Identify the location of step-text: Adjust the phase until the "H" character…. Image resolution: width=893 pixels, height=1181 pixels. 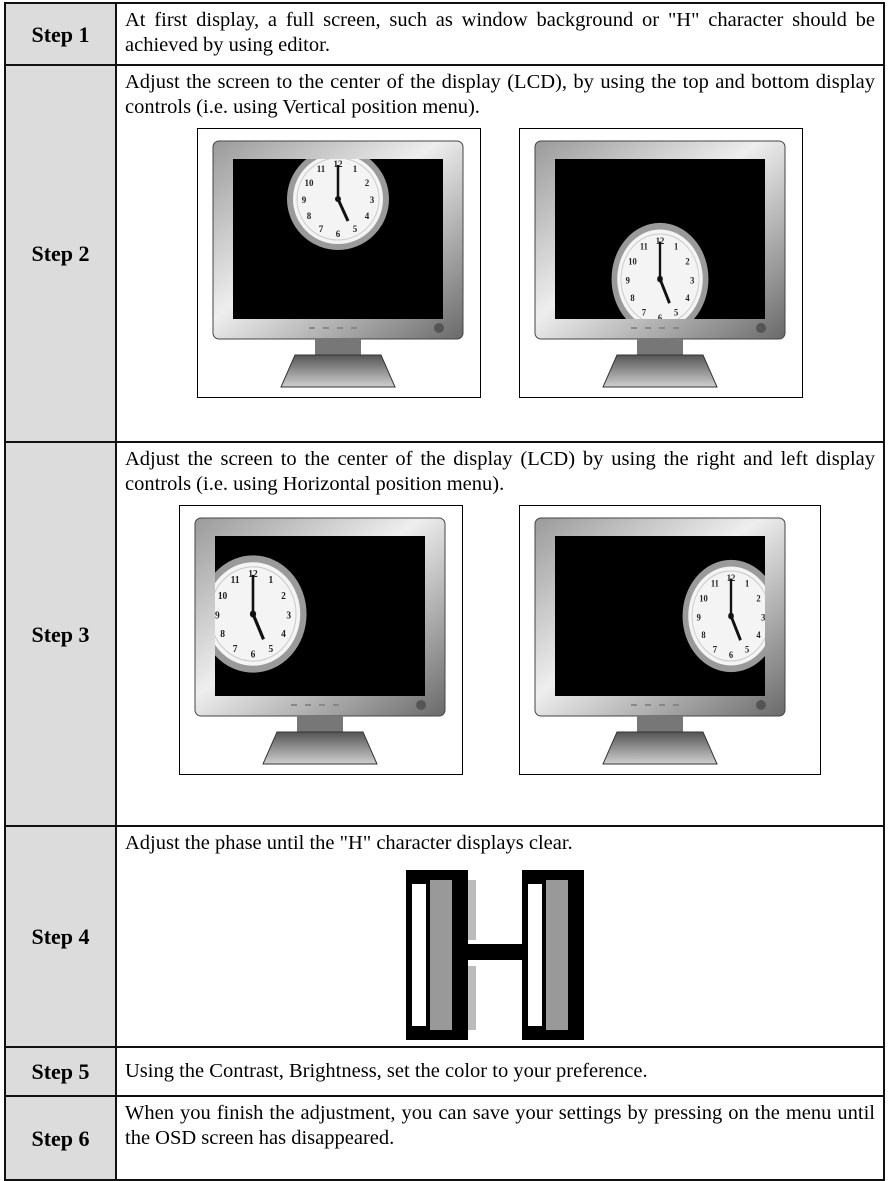
(349, 843).